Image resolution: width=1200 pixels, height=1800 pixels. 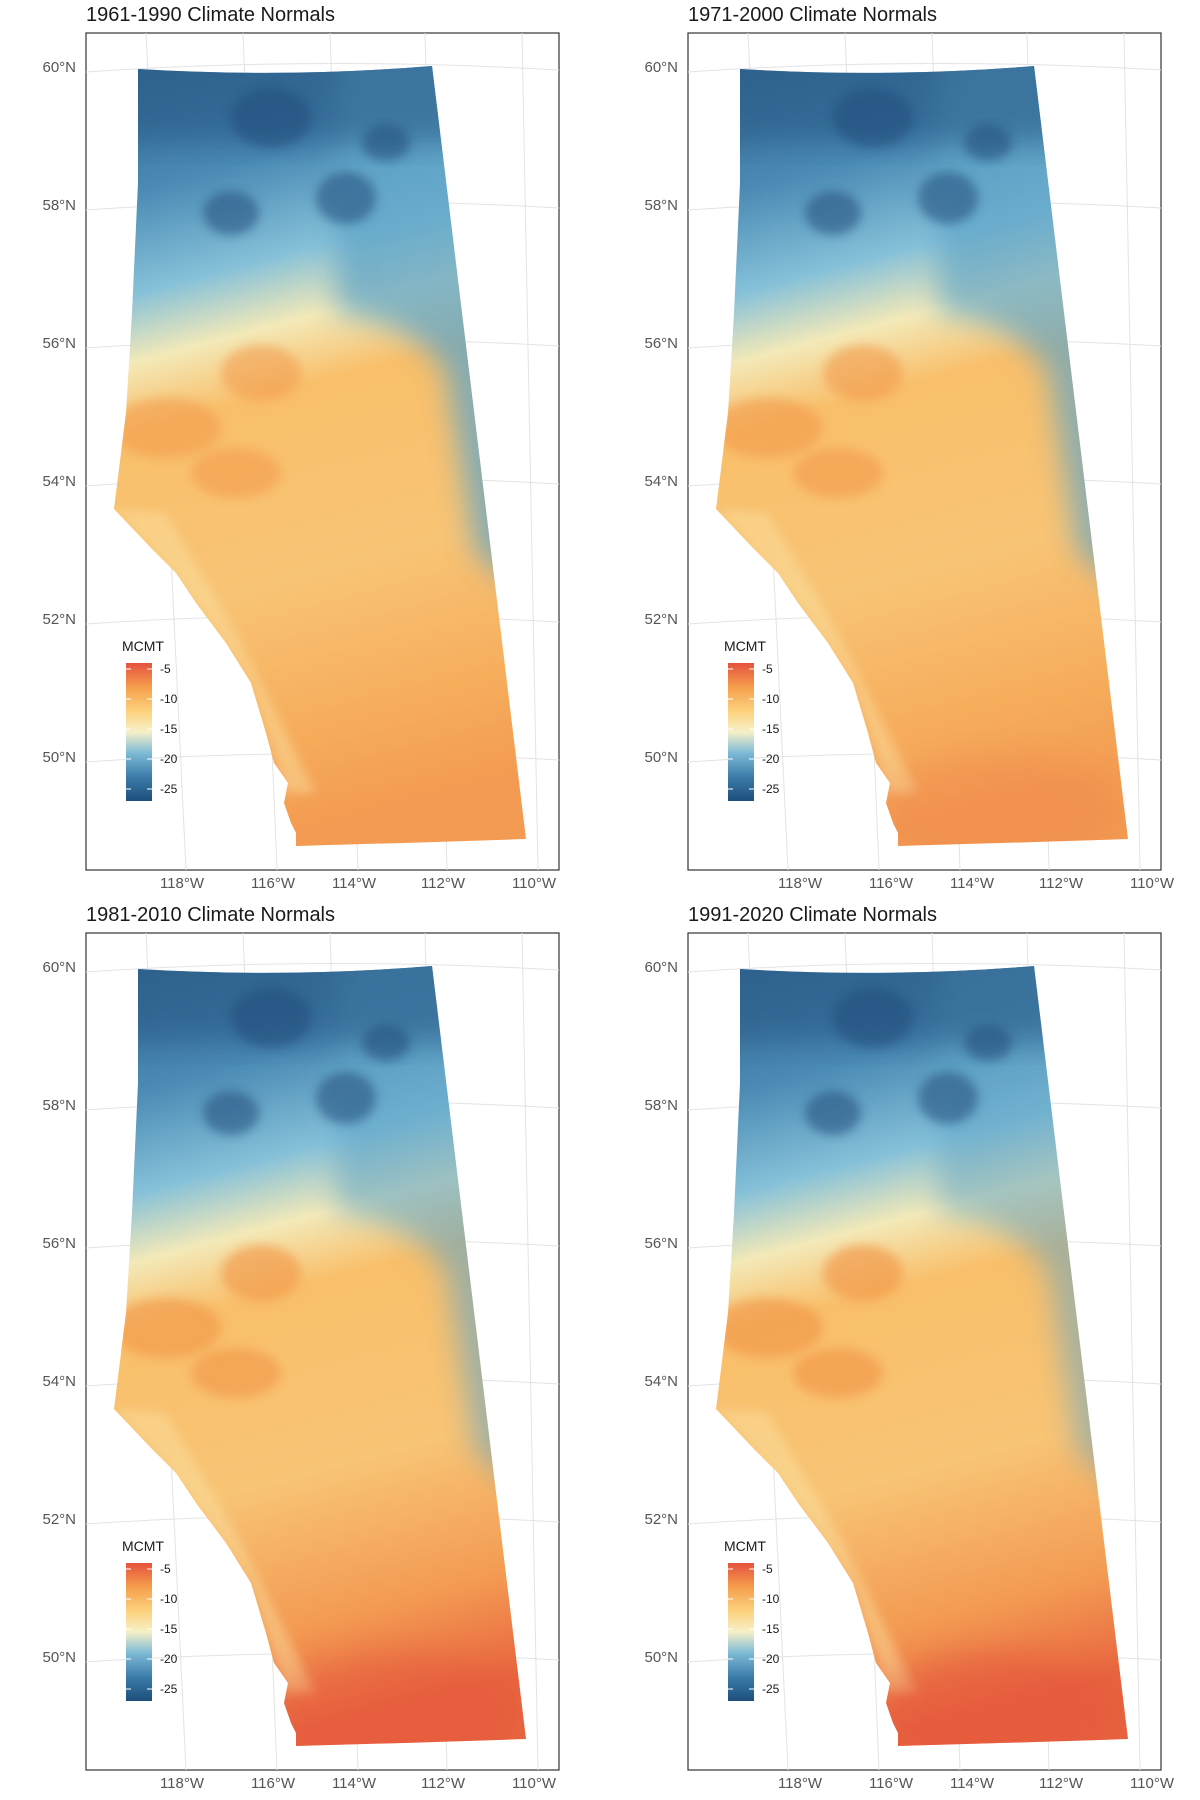 I want to click on panel-title: 1981-2010 Climate Normals, so click(x=210, y=915).